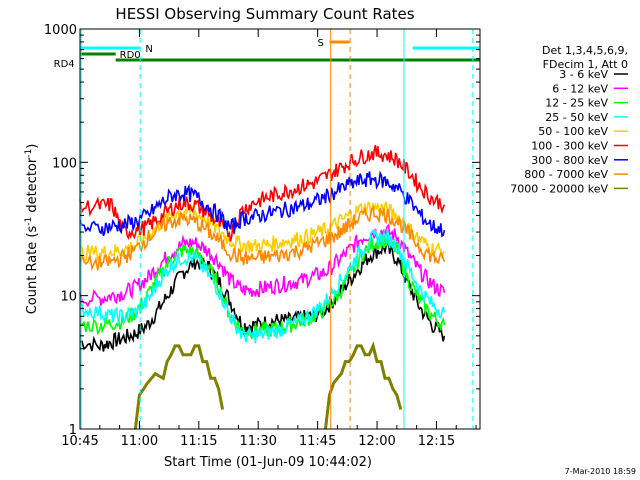 The height and width of the screenshot is (480, 640). Describe the element at coordinates (64, 163) in the screenshot. I see `y-tick-label-1: 100` at that location.